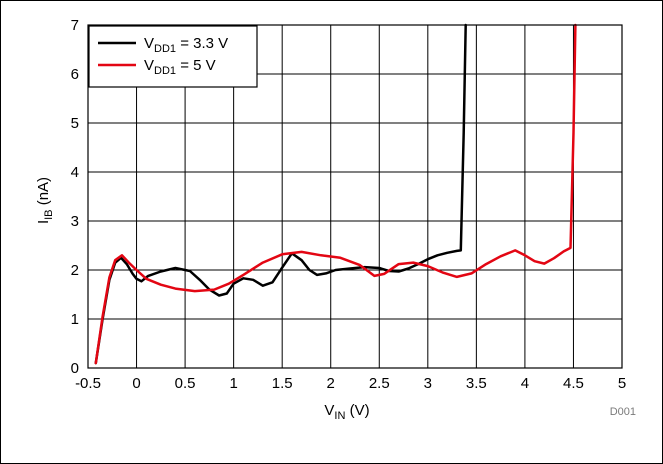 This screenshot has width=663, height=464. What do you see at coordinates (180, 67) in the screenshot?
I see `legend-label-2: VDD1 = 5 V` at bounding box center [180, 67].